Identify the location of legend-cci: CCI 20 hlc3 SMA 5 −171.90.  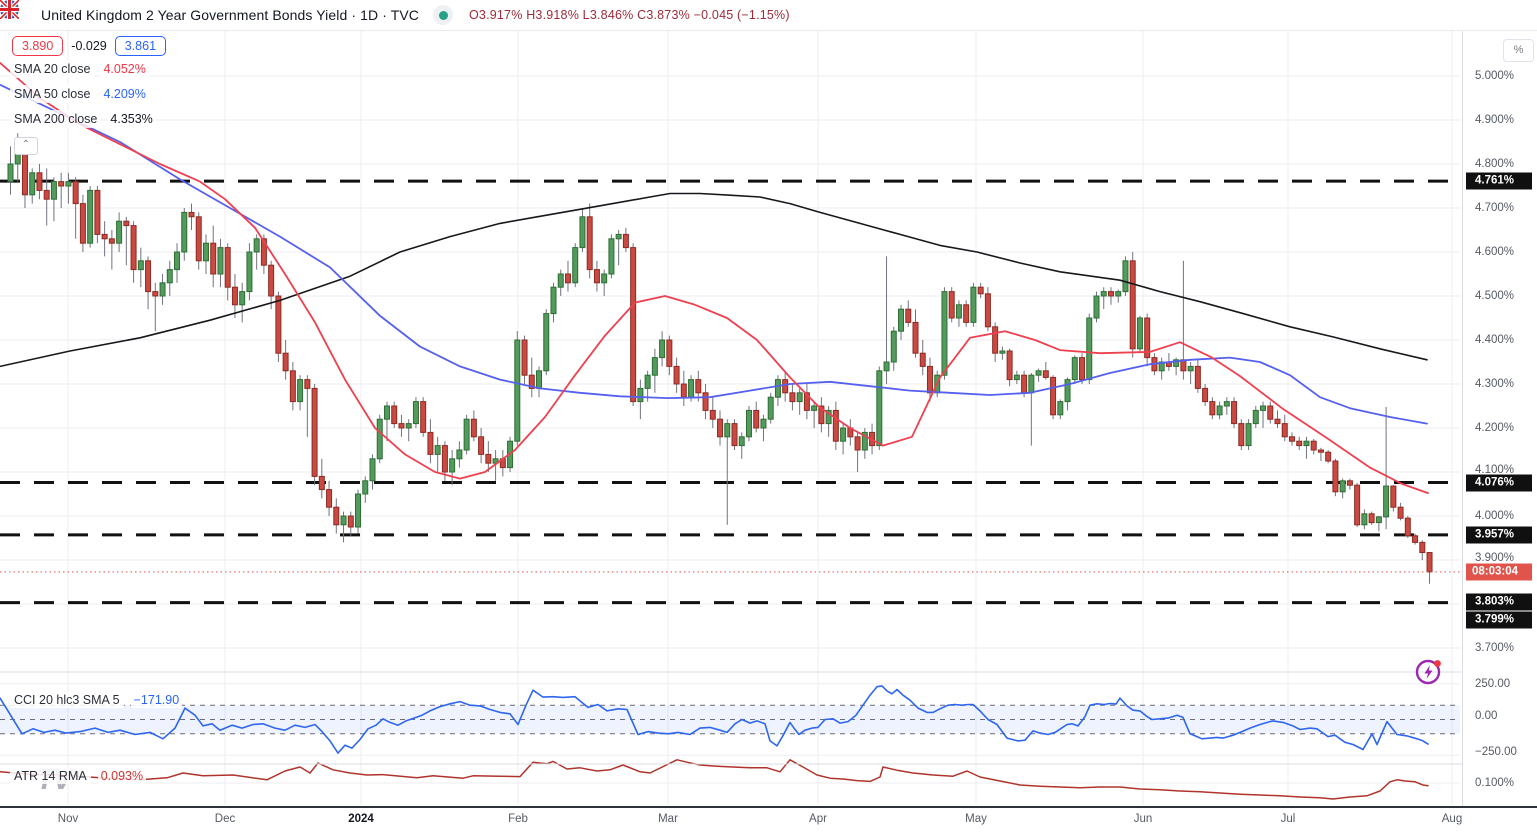
(96, 700).